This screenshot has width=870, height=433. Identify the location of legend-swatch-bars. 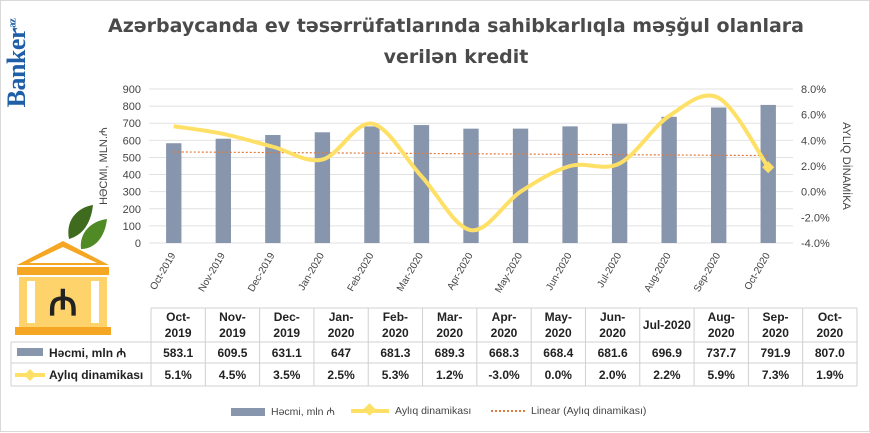
(248, 412).